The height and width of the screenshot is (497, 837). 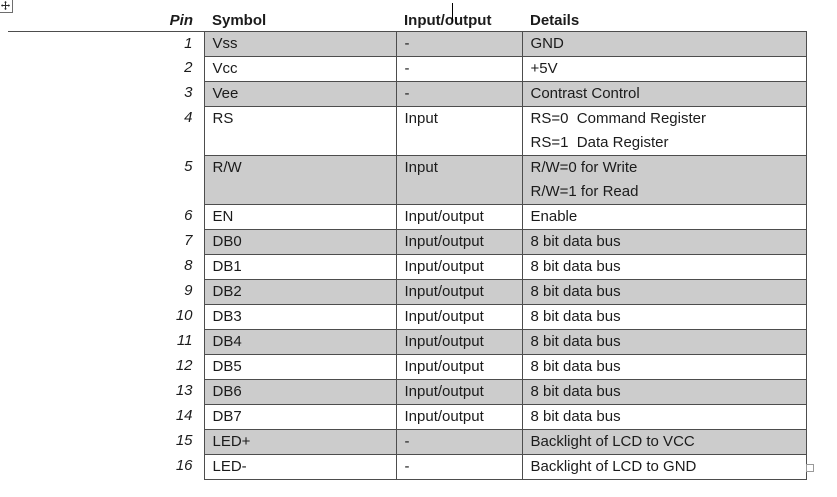 I want to click on header-details: Details, so click(x=664, y=20).